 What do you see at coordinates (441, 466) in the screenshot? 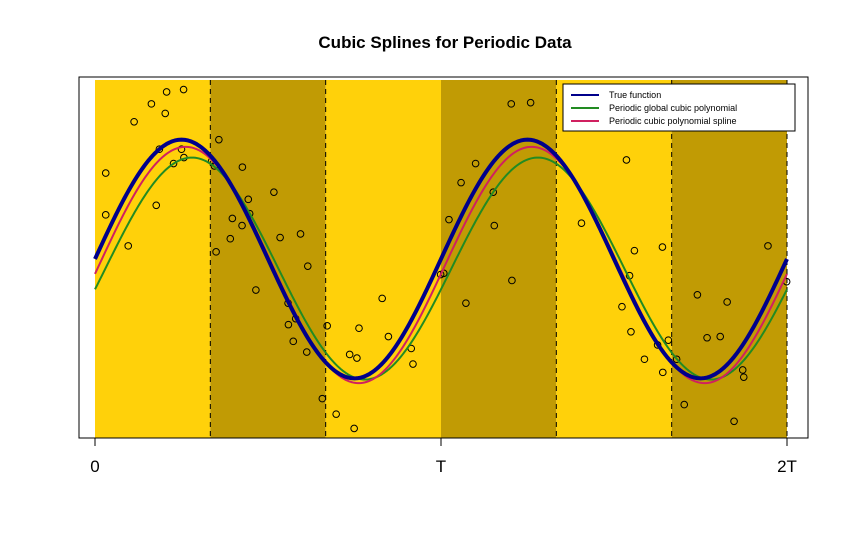
I see `x-tick-label-1: T` at bounding box center [441, 466].